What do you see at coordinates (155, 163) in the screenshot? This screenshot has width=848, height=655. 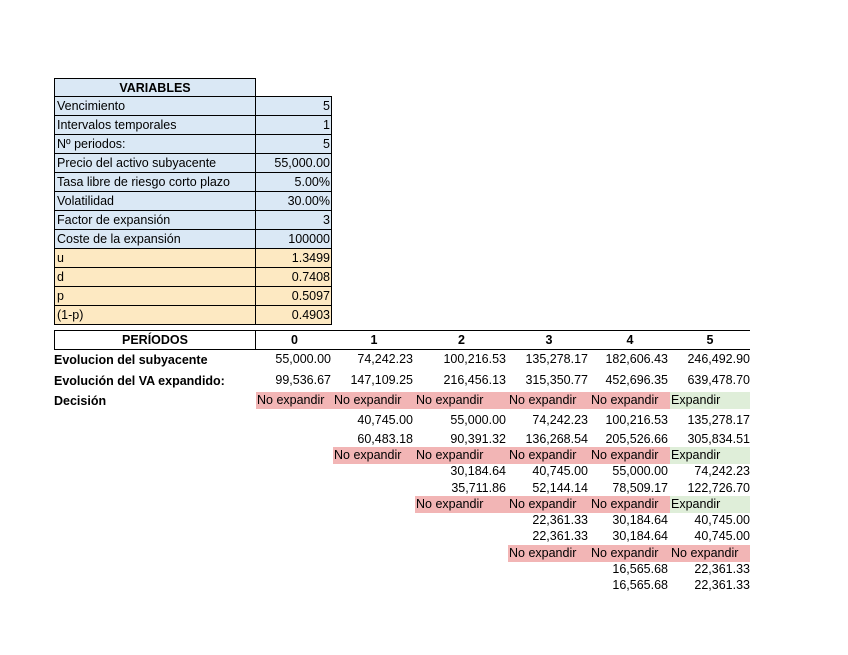 I see `var-label-precio: Precio del activo subyacente` at bounding box center [155, 163].